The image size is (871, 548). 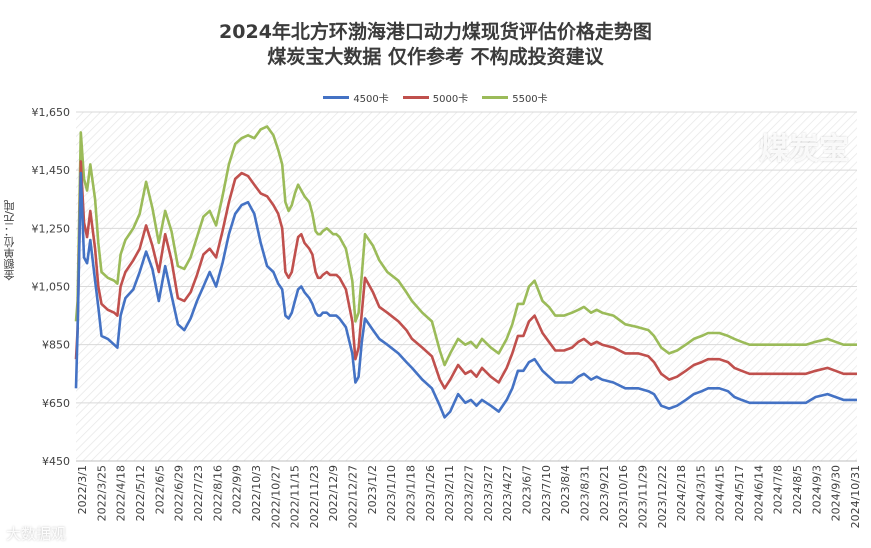 What do you see at coordinates (530, 99) in the screenshot?
I see `legend-label-5500: 5500卡` at bounding box center [530, 99].